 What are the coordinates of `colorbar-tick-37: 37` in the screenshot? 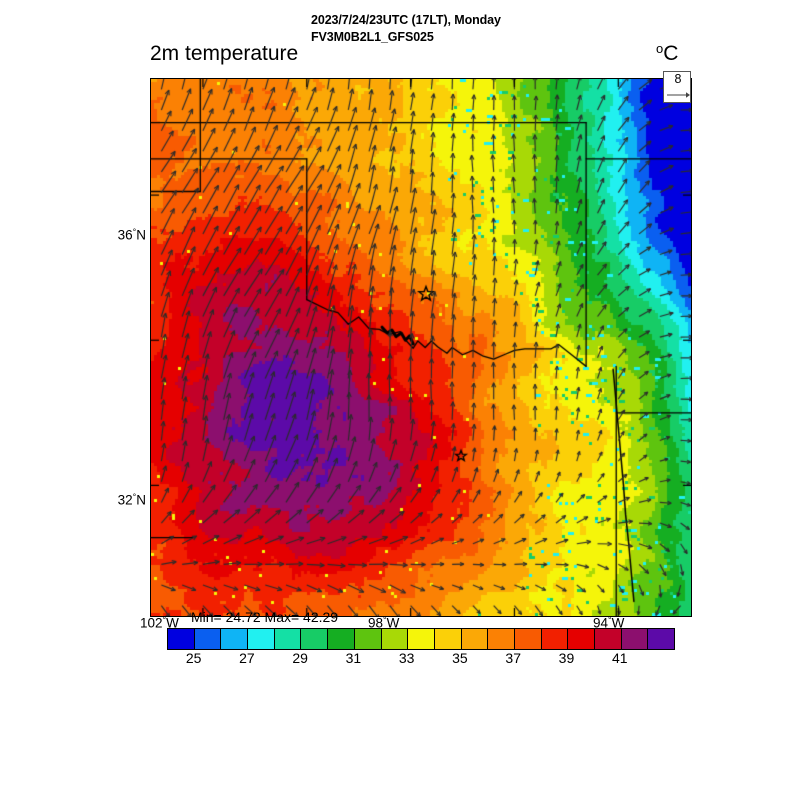 It's located at (513, 658).